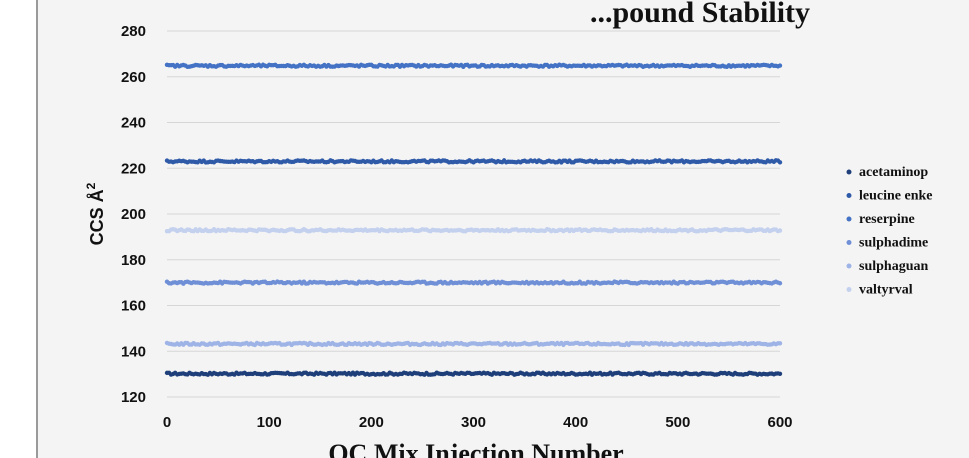  I want to click on x-tick-label: 0, so click(167, 422).